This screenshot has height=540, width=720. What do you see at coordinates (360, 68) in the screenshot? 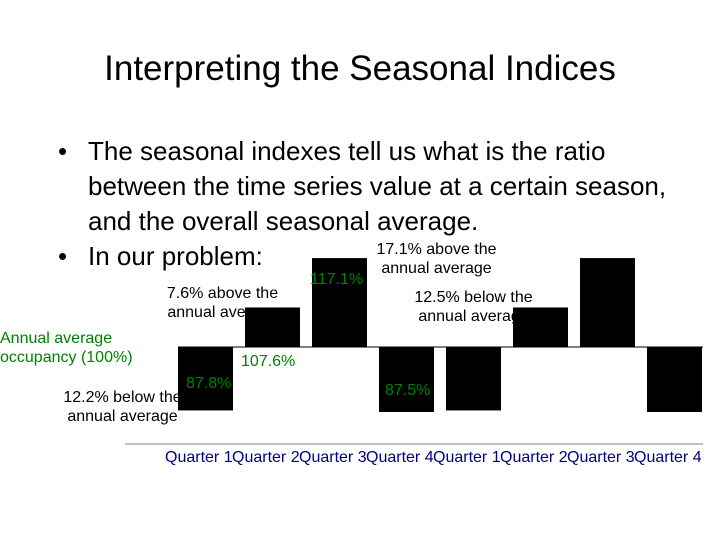
I see `slide-title: Interpreting the Seasonal Indices` at bounding box center [360, 68].